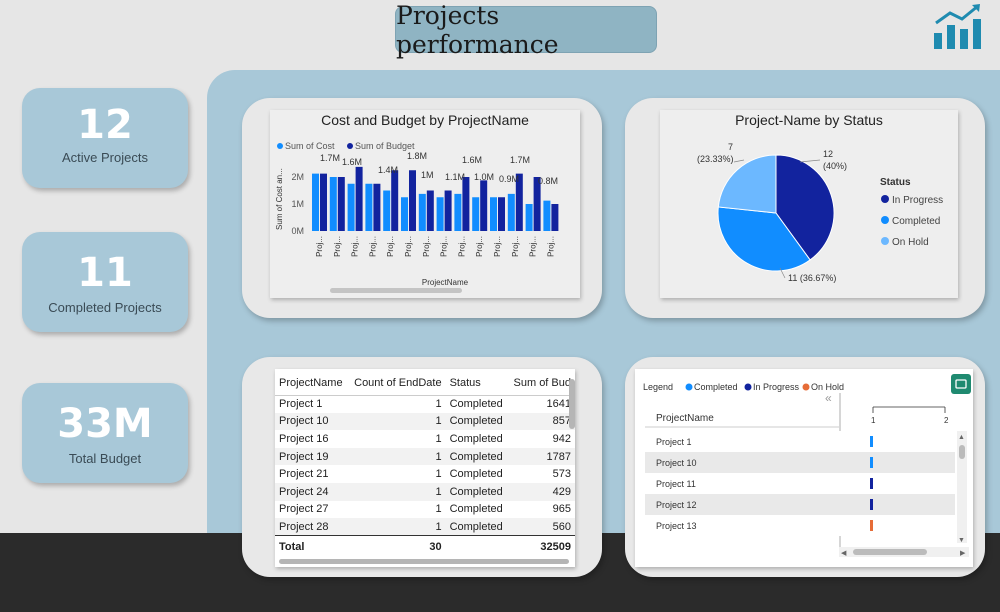  What do you see at coordinates (397, 382) in the screenshot?
I see `column-header: Count of EndDate` at bounding box center [397, 382].